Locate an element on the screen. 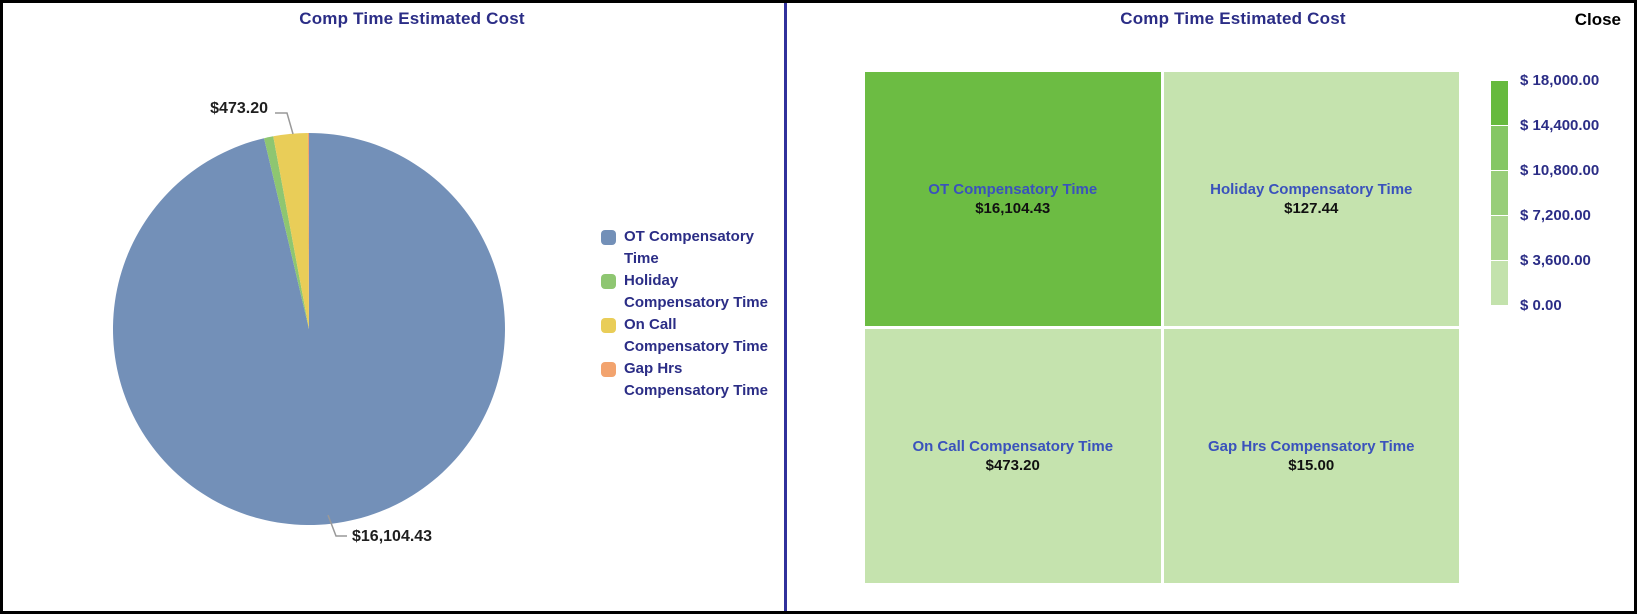 This screenshot has width=1637, height=614. color-scale-bar is located at coordinates (1499, 193).